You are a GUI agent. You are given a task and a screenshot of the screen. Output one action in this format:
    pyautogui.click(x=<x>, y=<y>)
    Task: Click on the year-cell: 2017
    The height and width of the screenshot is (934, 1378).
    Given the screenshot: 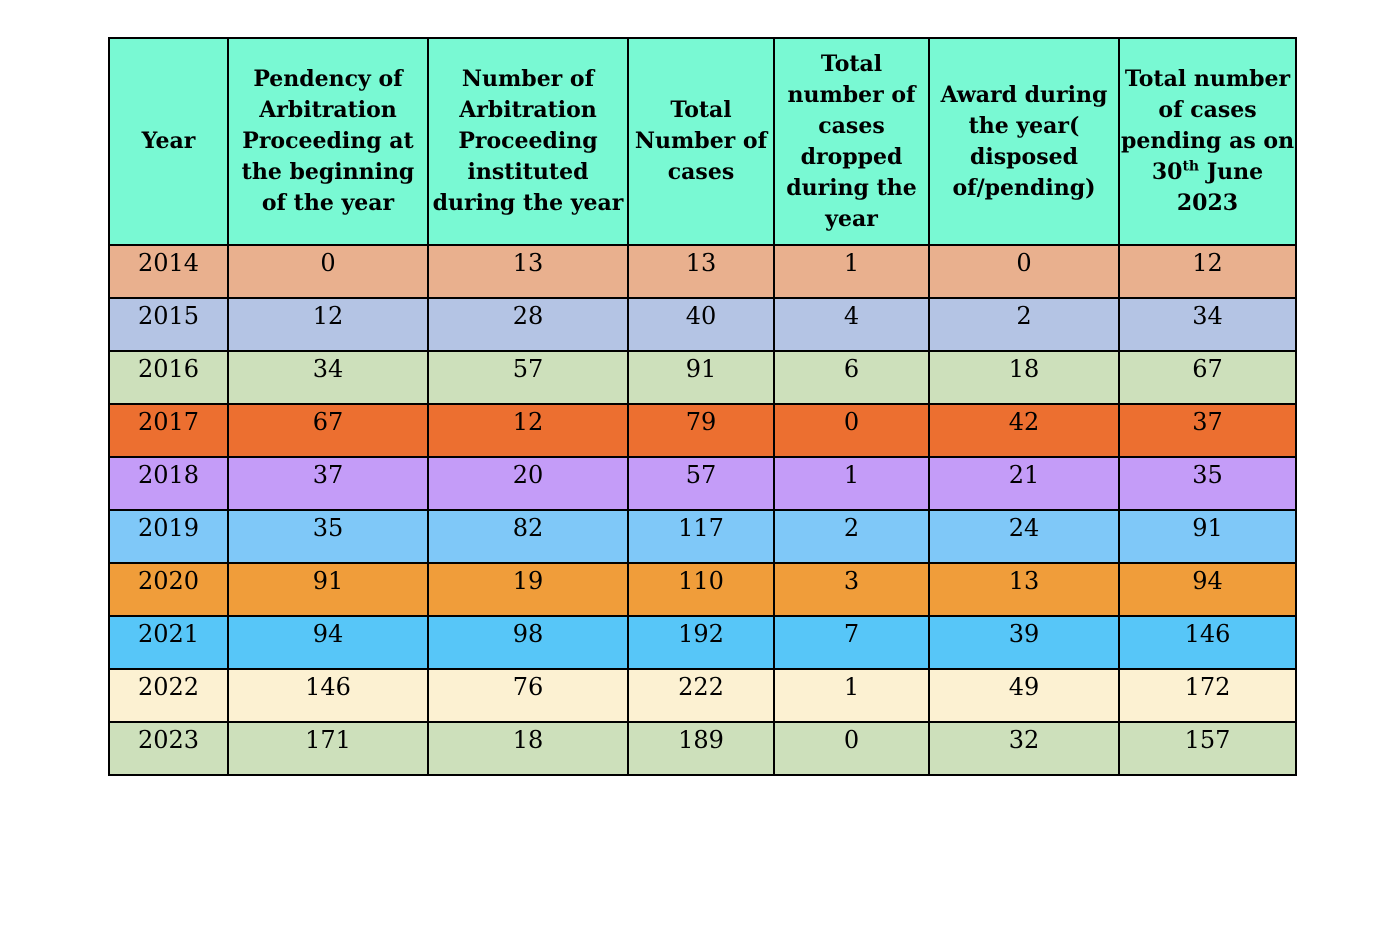 What is the action you would take?
    pyautogui.click(x=168, y=430)
    